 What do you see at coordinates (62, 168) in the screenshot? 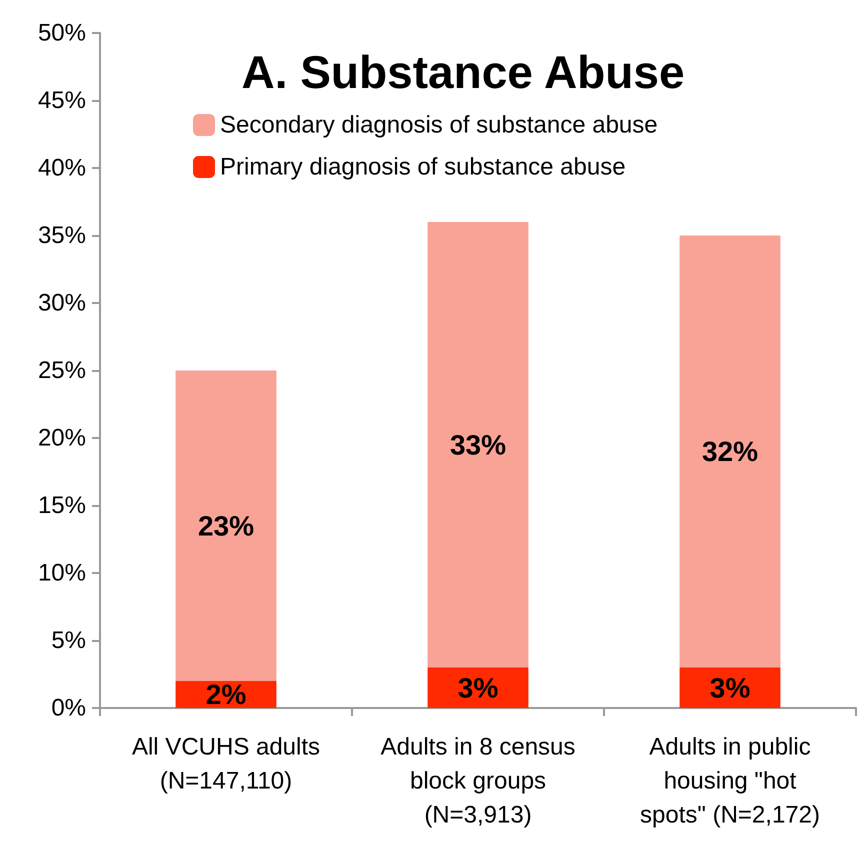
I see `y-tick-label: 40%` at bounding box center [62, 168].